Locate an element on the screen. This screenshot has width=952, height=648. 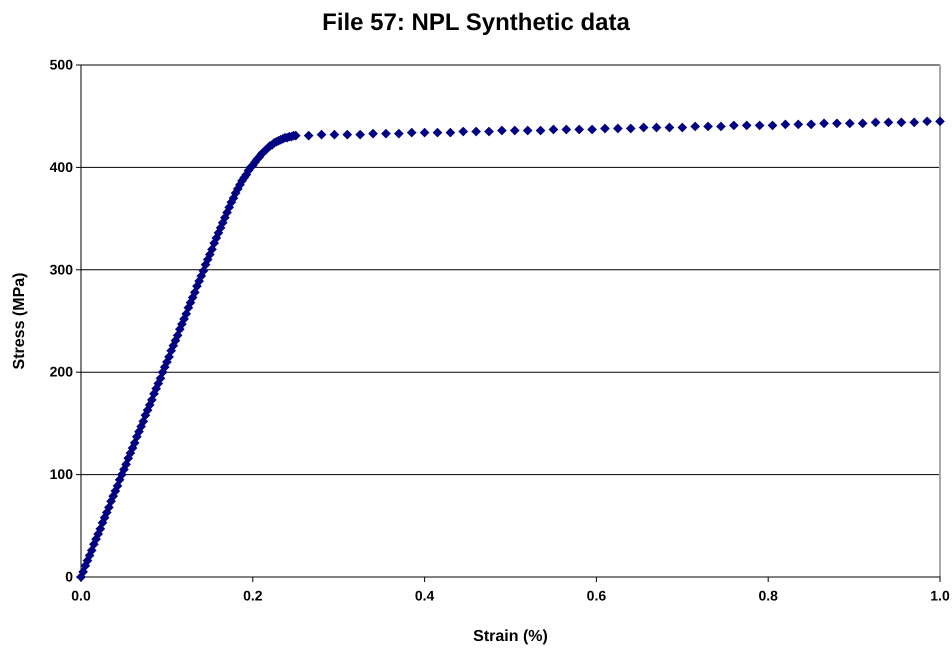
chart-title: File 57: NPL Synthetic data is located at coordinates (476, 22).